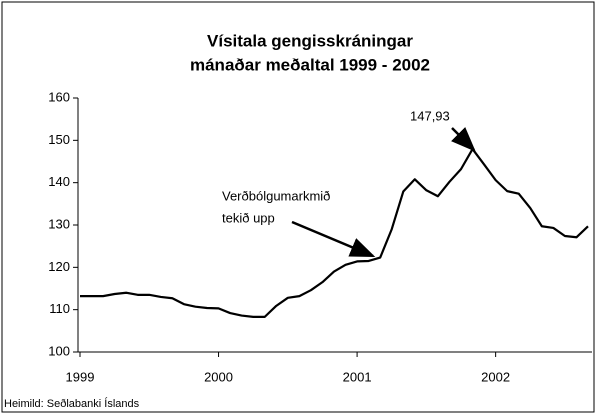 This screenshot has width=597, height=420. Describe the element at coordinates (248, 217) in the screenshot. I see `annotation: tekið upp` at that location.